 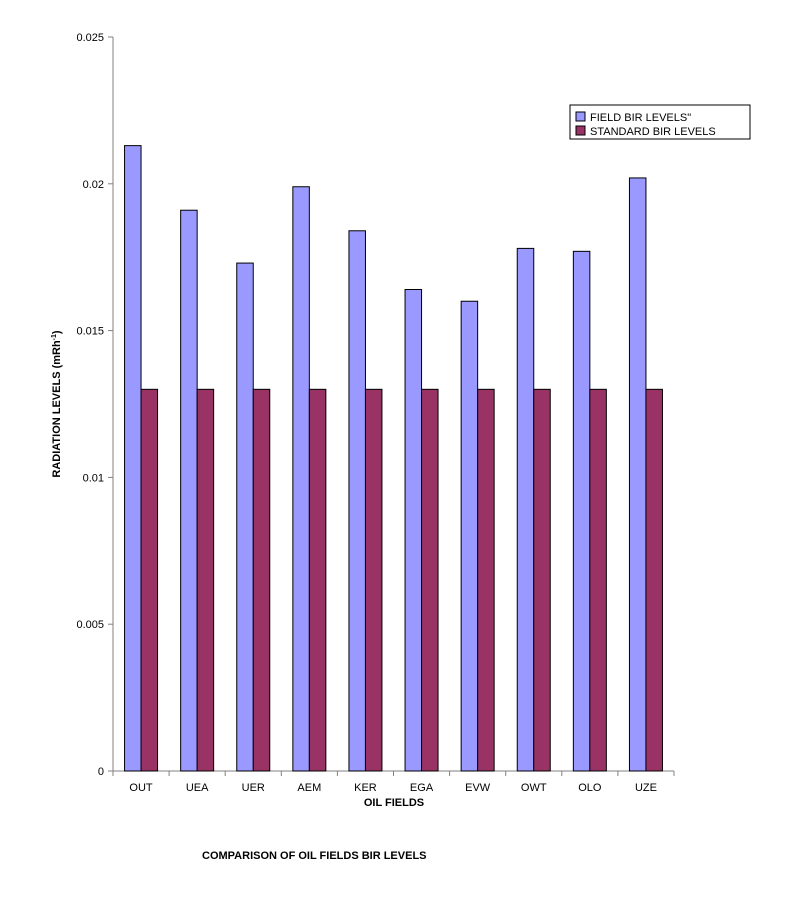 I want to click on y-axis-title-superscript: -1, so click(x=54, y=337).